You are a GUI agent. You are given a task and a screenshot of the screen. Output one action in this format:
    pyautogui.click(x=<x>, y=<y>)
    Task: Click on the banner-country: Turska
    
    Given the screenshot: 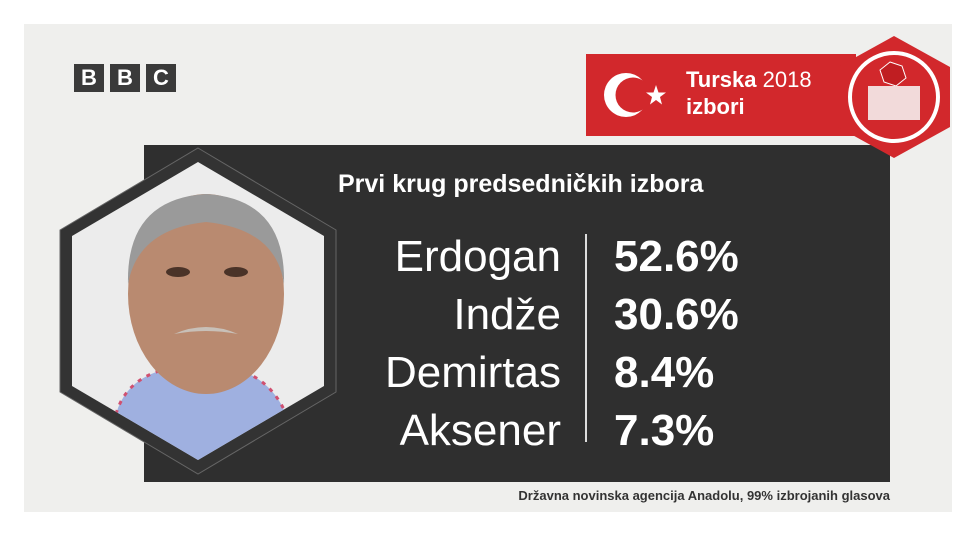 What is the action you would take?
    pyautogui.click(x=721, y=79)
    